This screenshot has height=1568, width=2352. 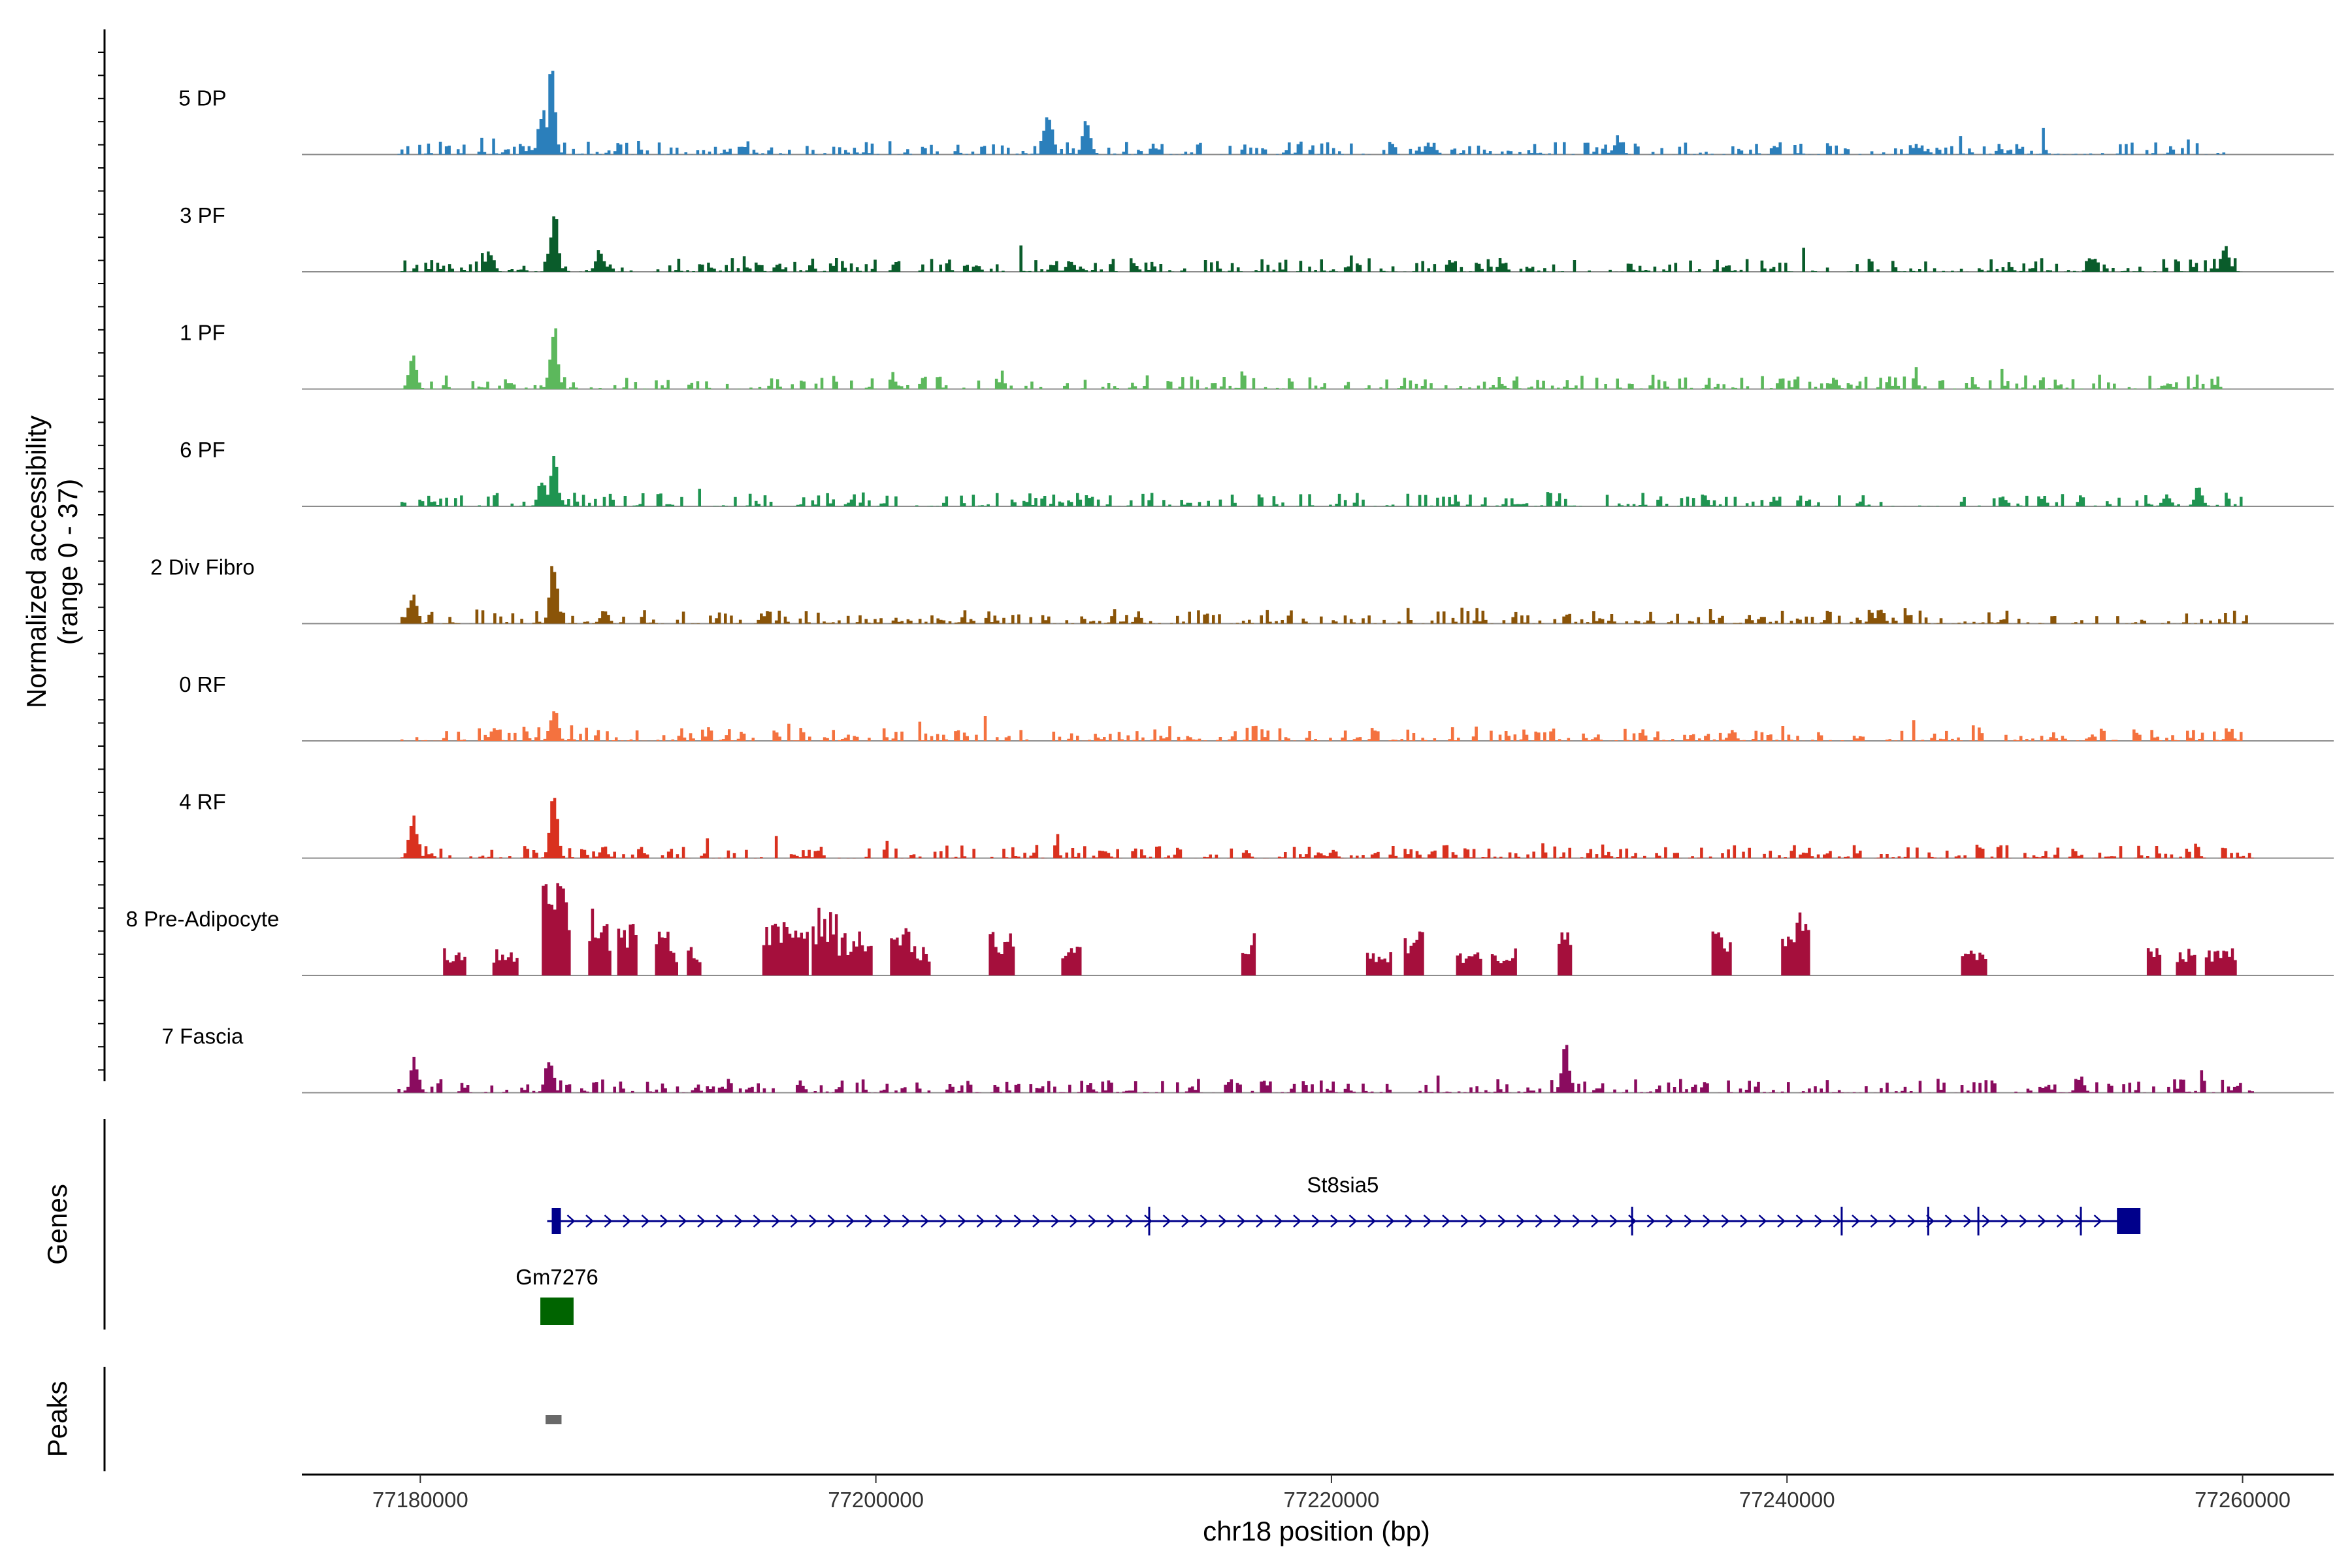 I want to click on track-label: 0 RF, so click(x=202, y=684).